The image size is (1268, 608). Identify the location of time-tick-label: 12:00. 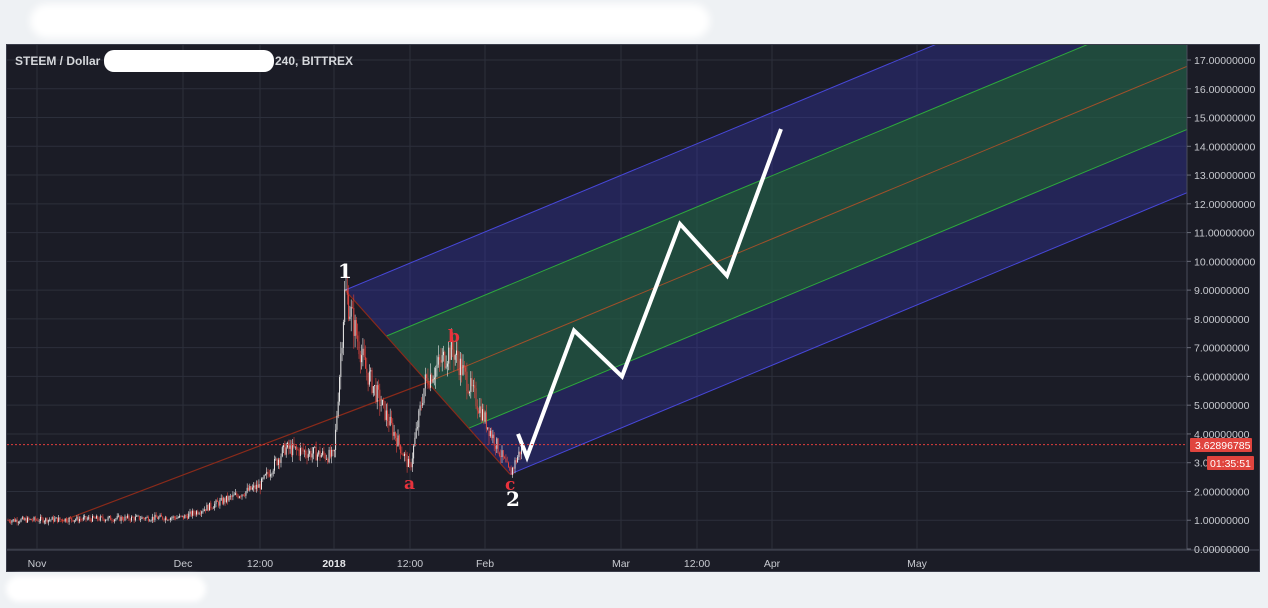
(697, 564).